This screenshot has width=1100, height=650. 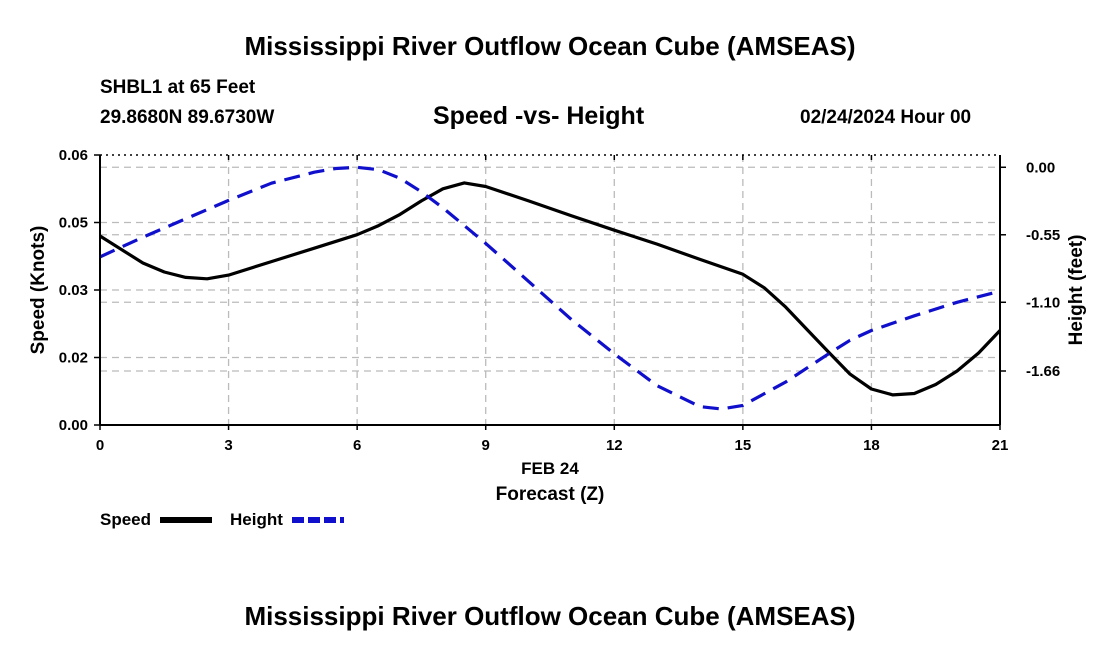 What do you see at coordinates (73, 223) in the screenshot?
I see `y-left-tick-label: 0.05` at bounding box center [73, 223].